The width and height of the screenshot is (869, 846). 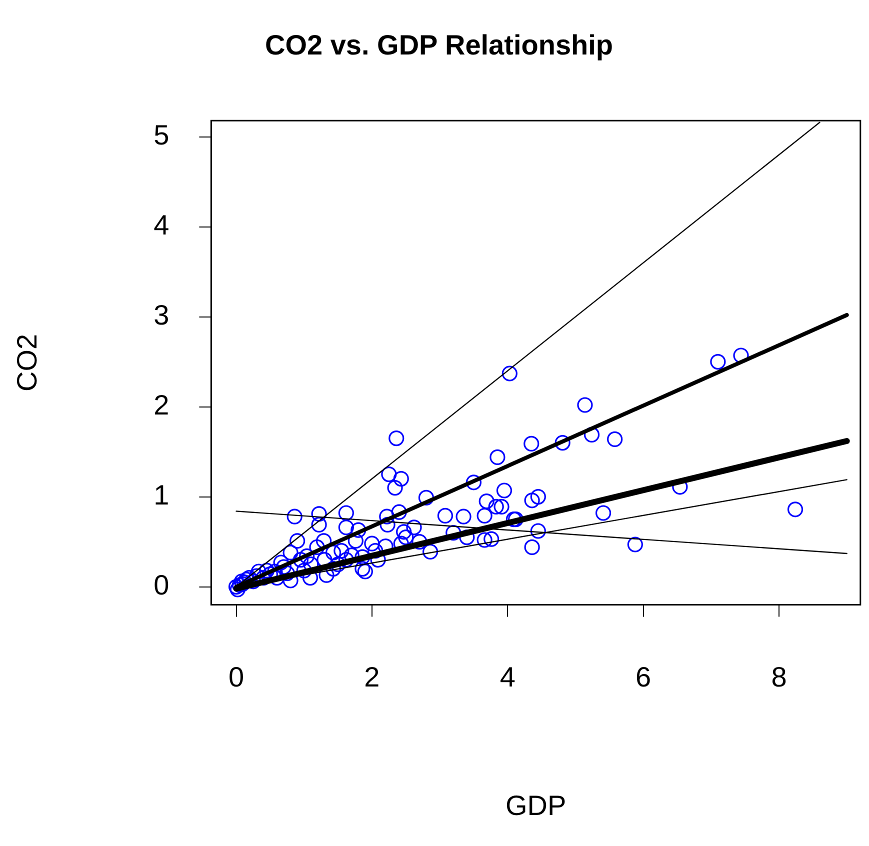 What do you see at coordinates (508, 676) in the screenshot?
I see `x-tick-label: 4` at bounding box center [508, 676].